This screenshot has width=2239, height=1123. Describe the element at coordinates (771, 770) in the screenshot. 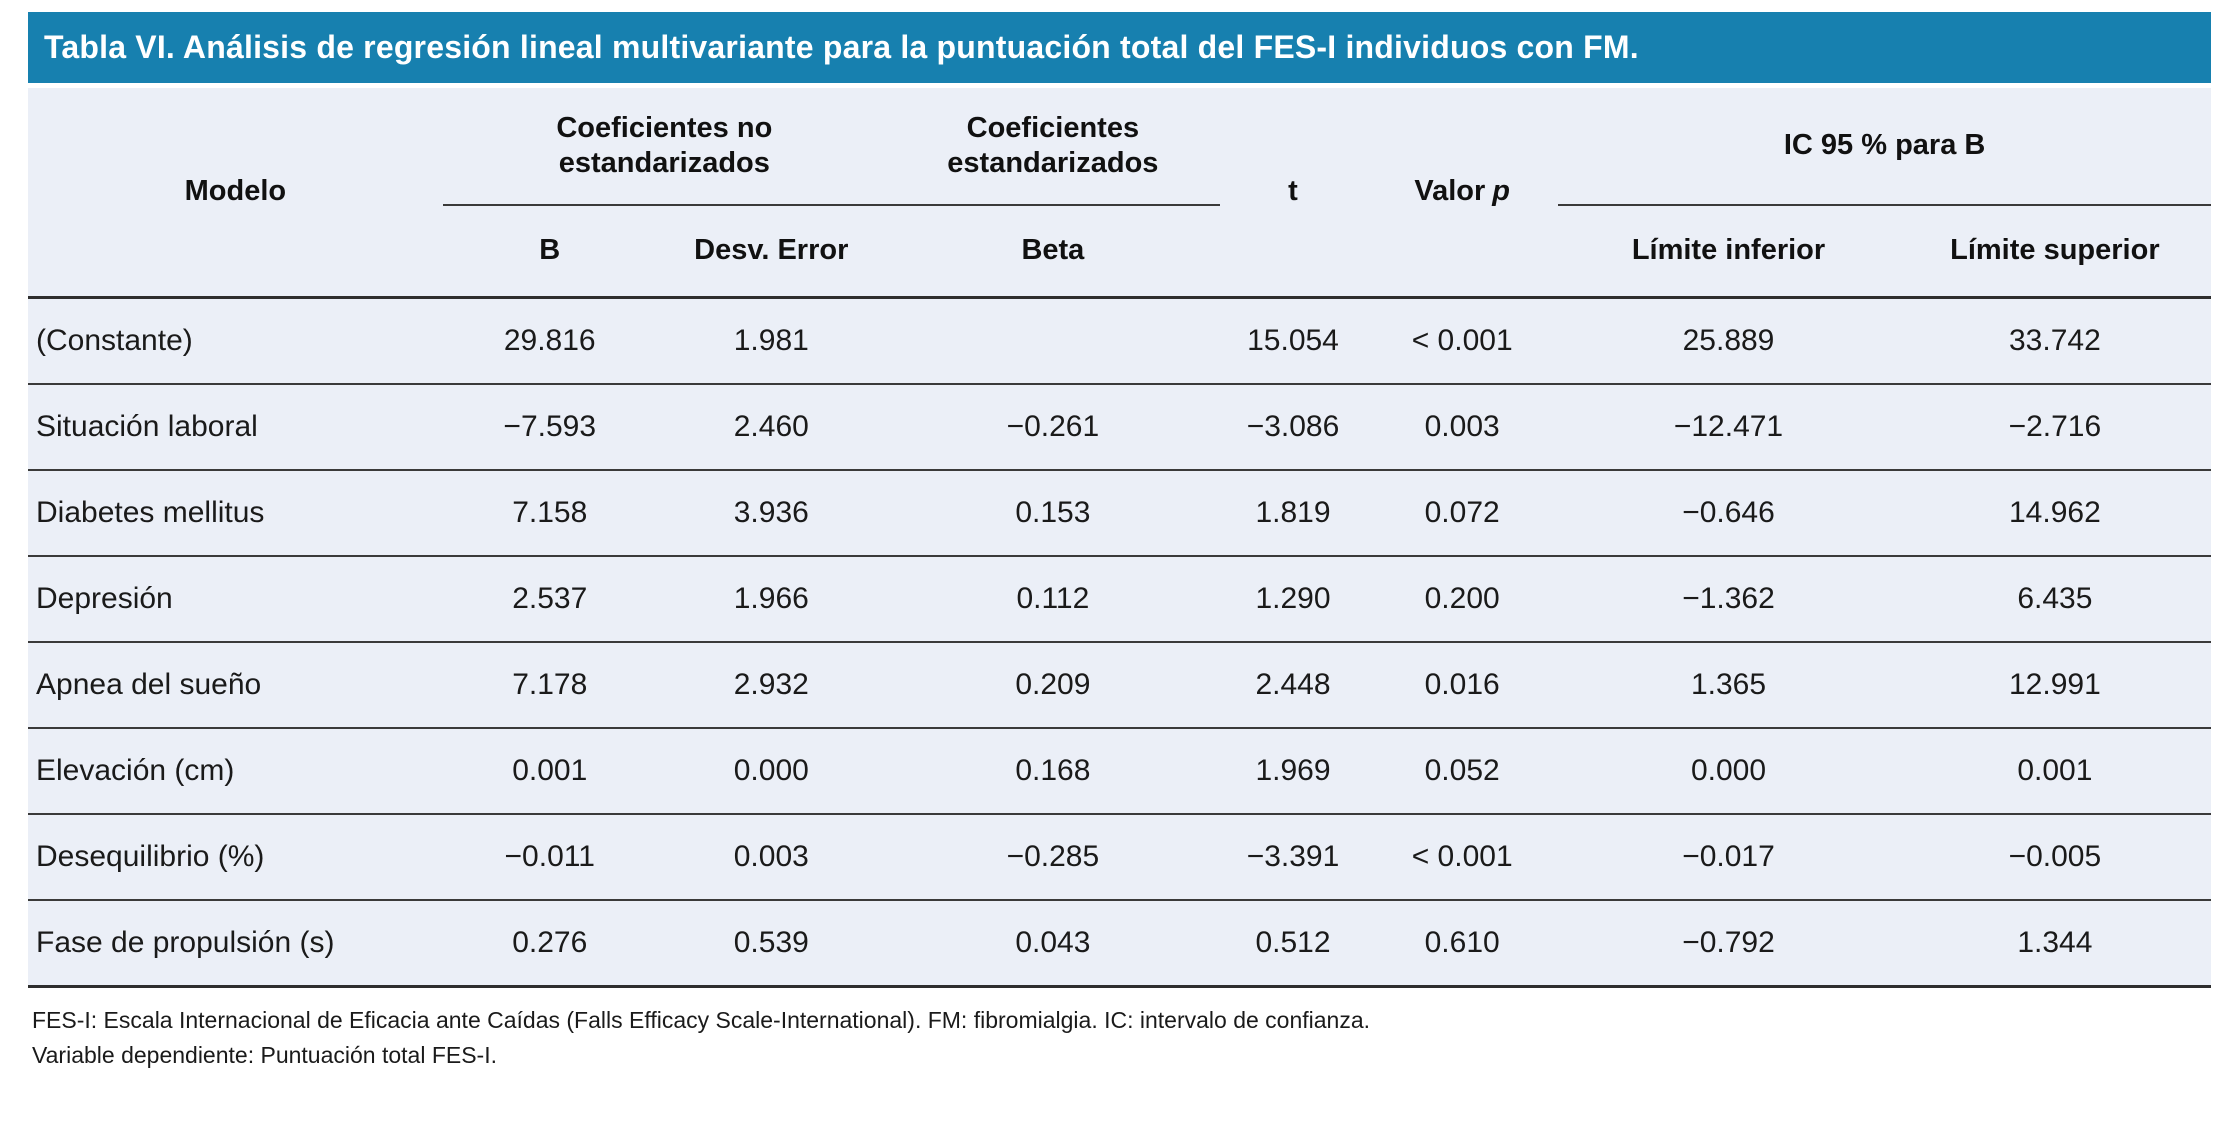

I see `cell-desv-error: 0.000` at that location.